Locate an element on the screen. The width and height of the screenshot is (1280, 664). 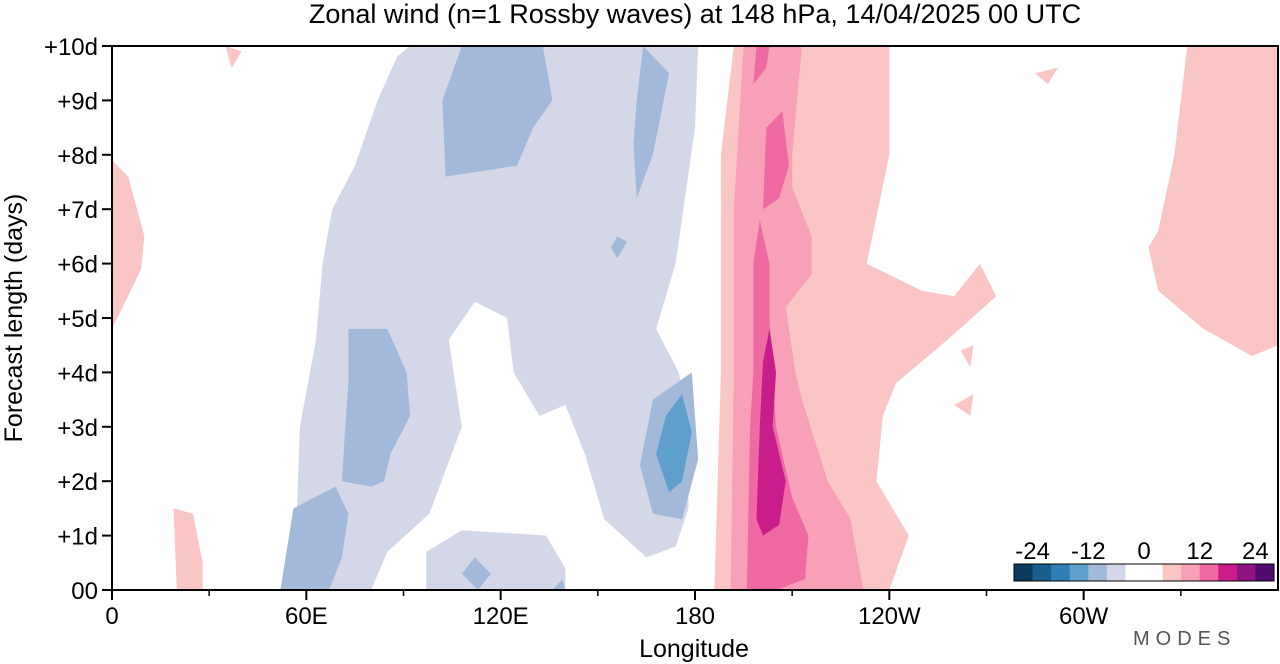
y-tick-label: +1d is located at coordinates (77, 537).